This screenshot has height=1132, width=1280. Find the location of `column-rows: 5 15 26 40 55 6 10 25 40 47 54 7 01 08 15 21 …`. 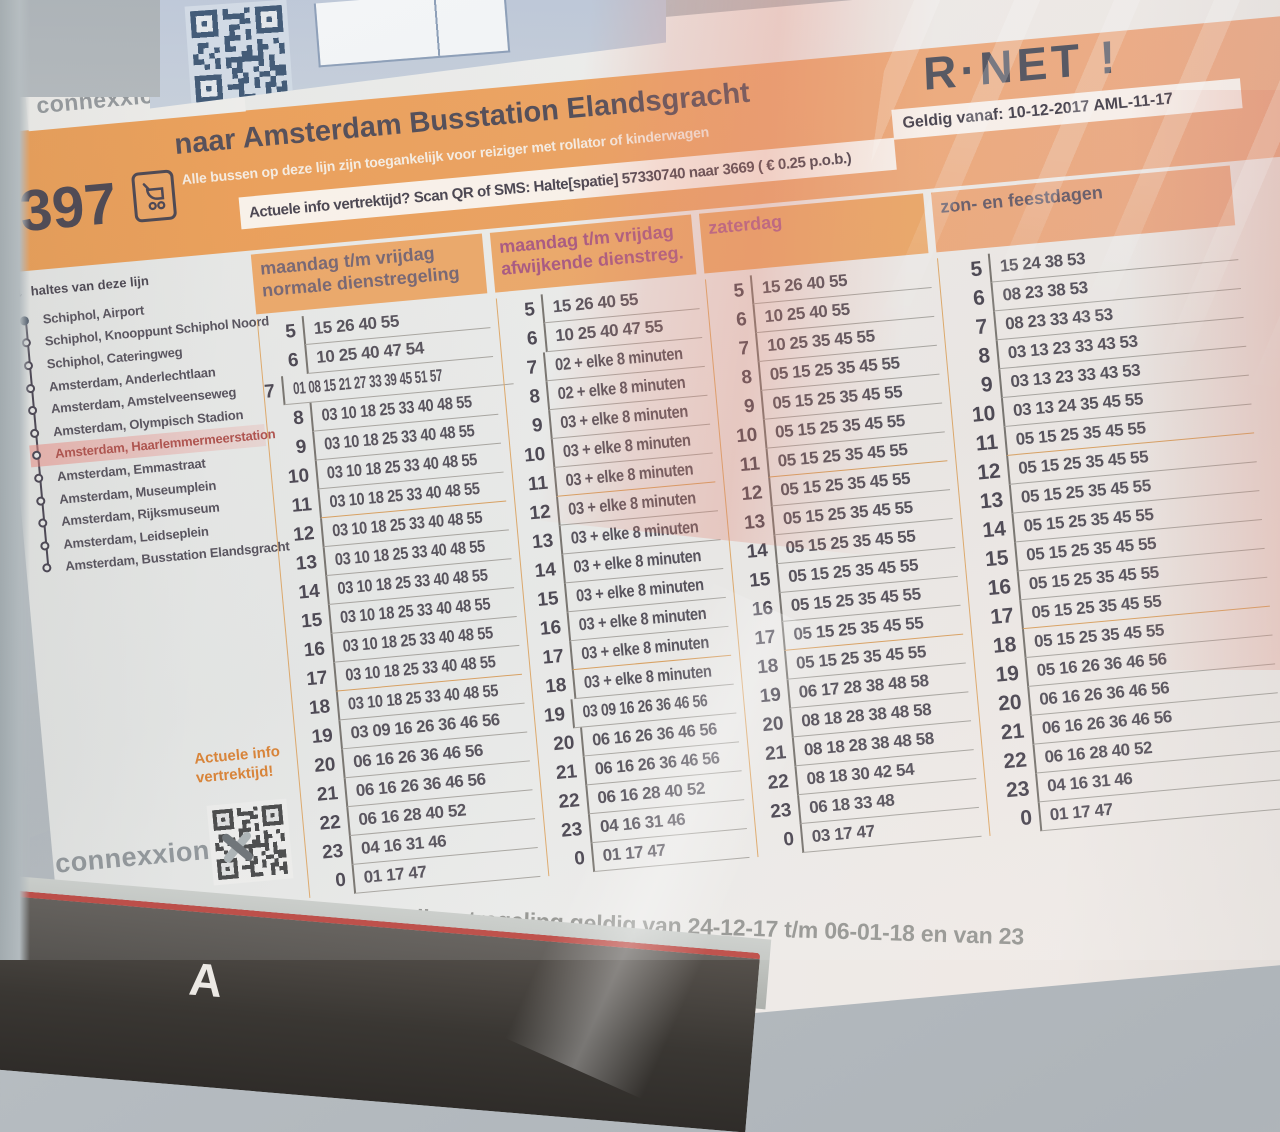

column-rows: 5 15 26 40 55 6 10 25 40 47 54 7 01 08 15 21 … is located at coordinates (398, 598).